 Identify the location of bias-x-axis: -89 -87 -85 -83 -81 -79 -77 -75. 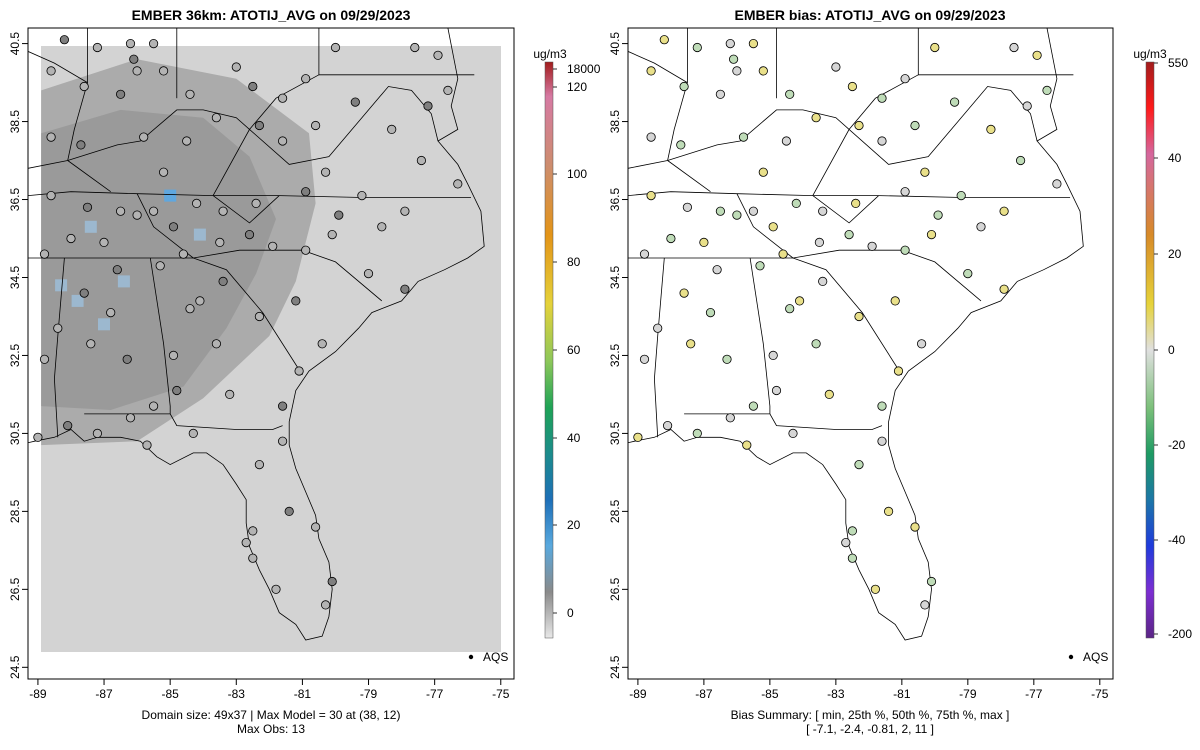
(869, 690).